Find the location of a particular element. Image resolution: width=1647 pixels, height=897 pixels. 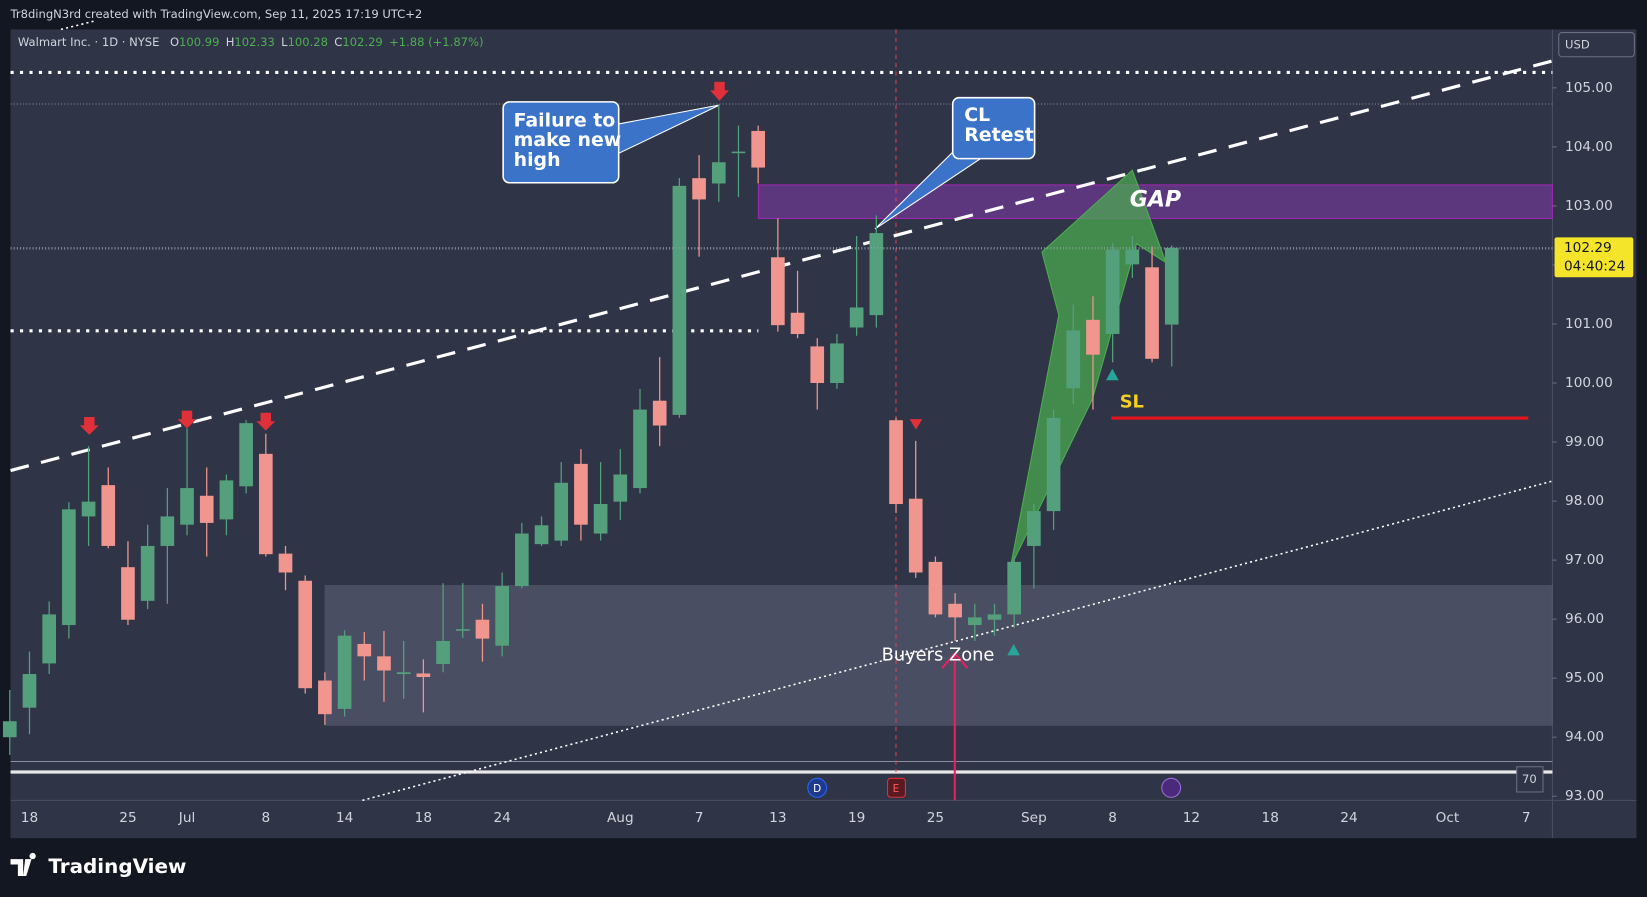

earnings-icon-glyph: E is located at coordinates (896, 789).